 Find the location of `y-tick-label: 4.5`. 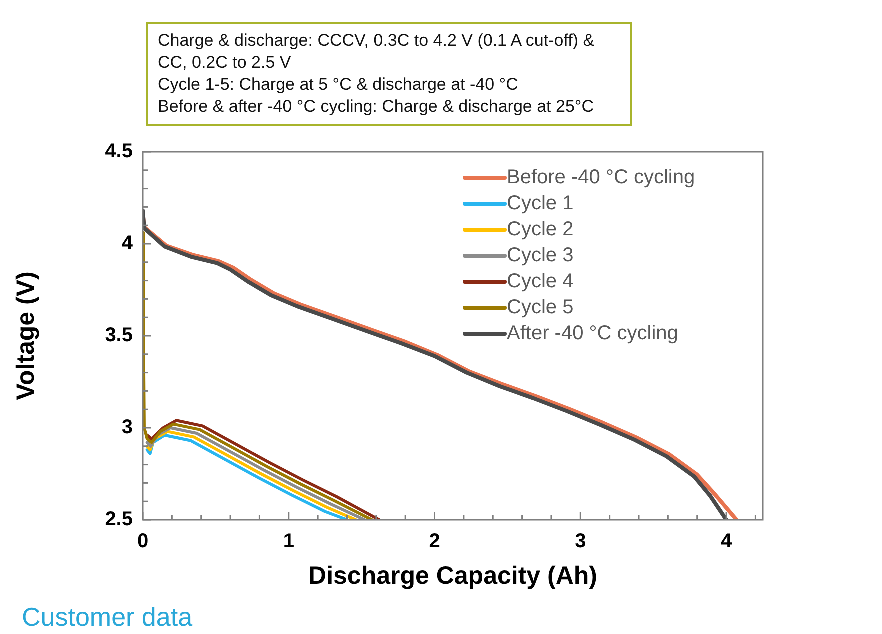

y-tick-label: 4.5 is located at coordinates (119, 151).